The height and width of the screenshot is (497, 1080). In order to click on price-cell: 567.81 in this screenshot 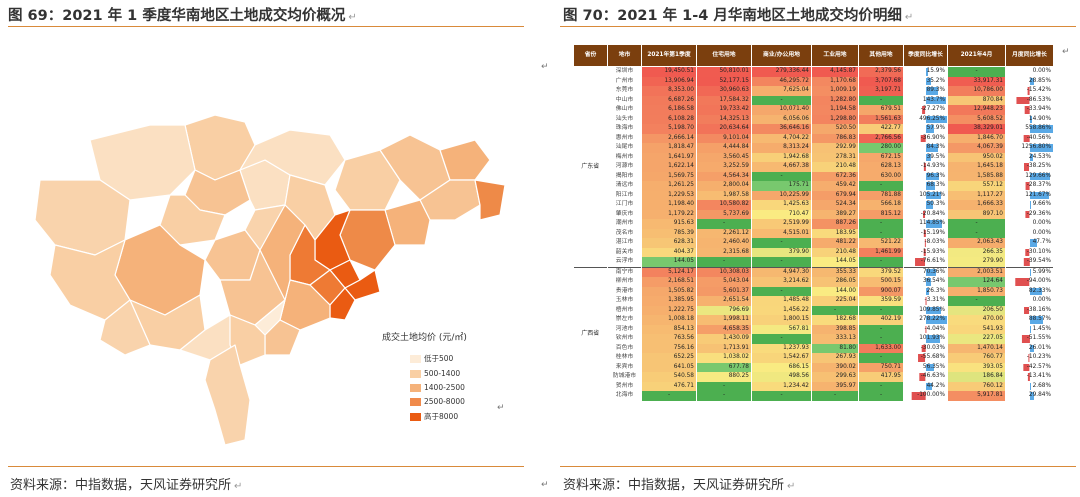, I will do `click(781, 329)`.